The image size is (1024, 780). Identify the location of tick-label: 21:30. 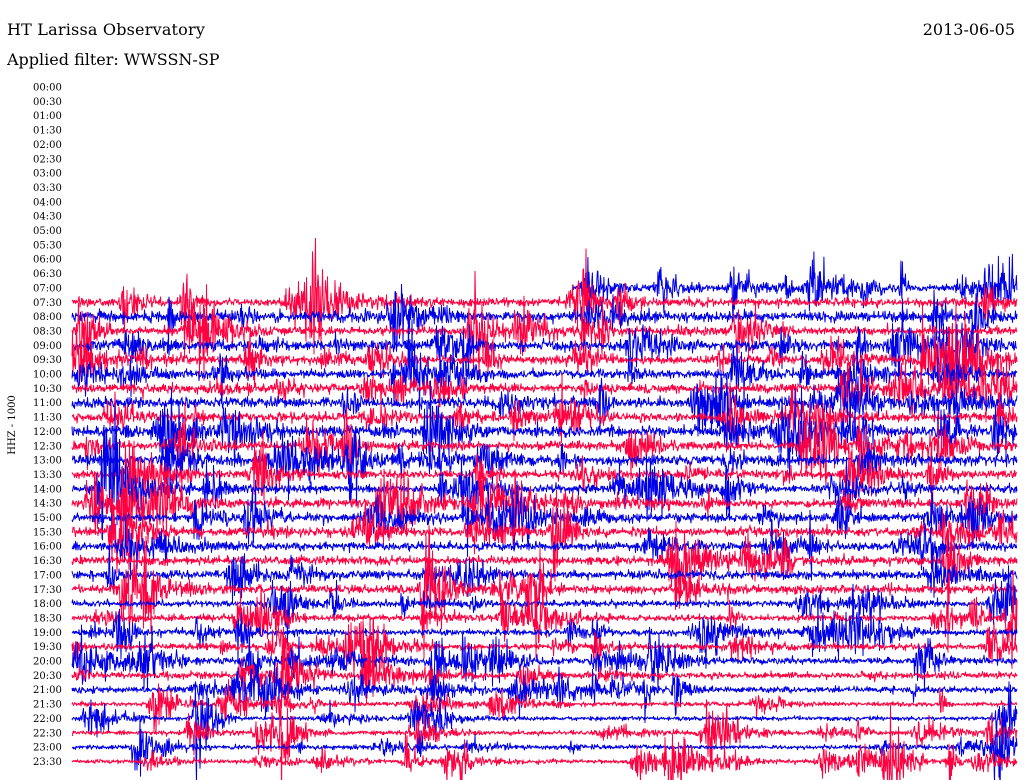
(47, 705).